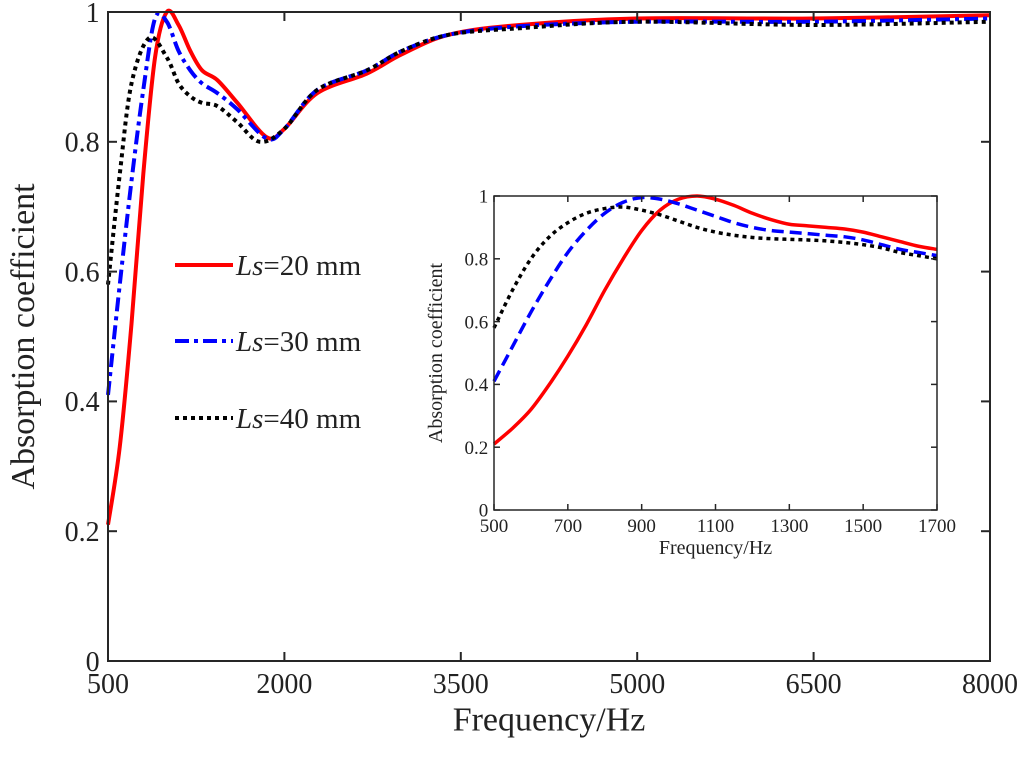 The image size is (1025, 776). I want to click on x-tick-label: 5000, so click(637, 684).